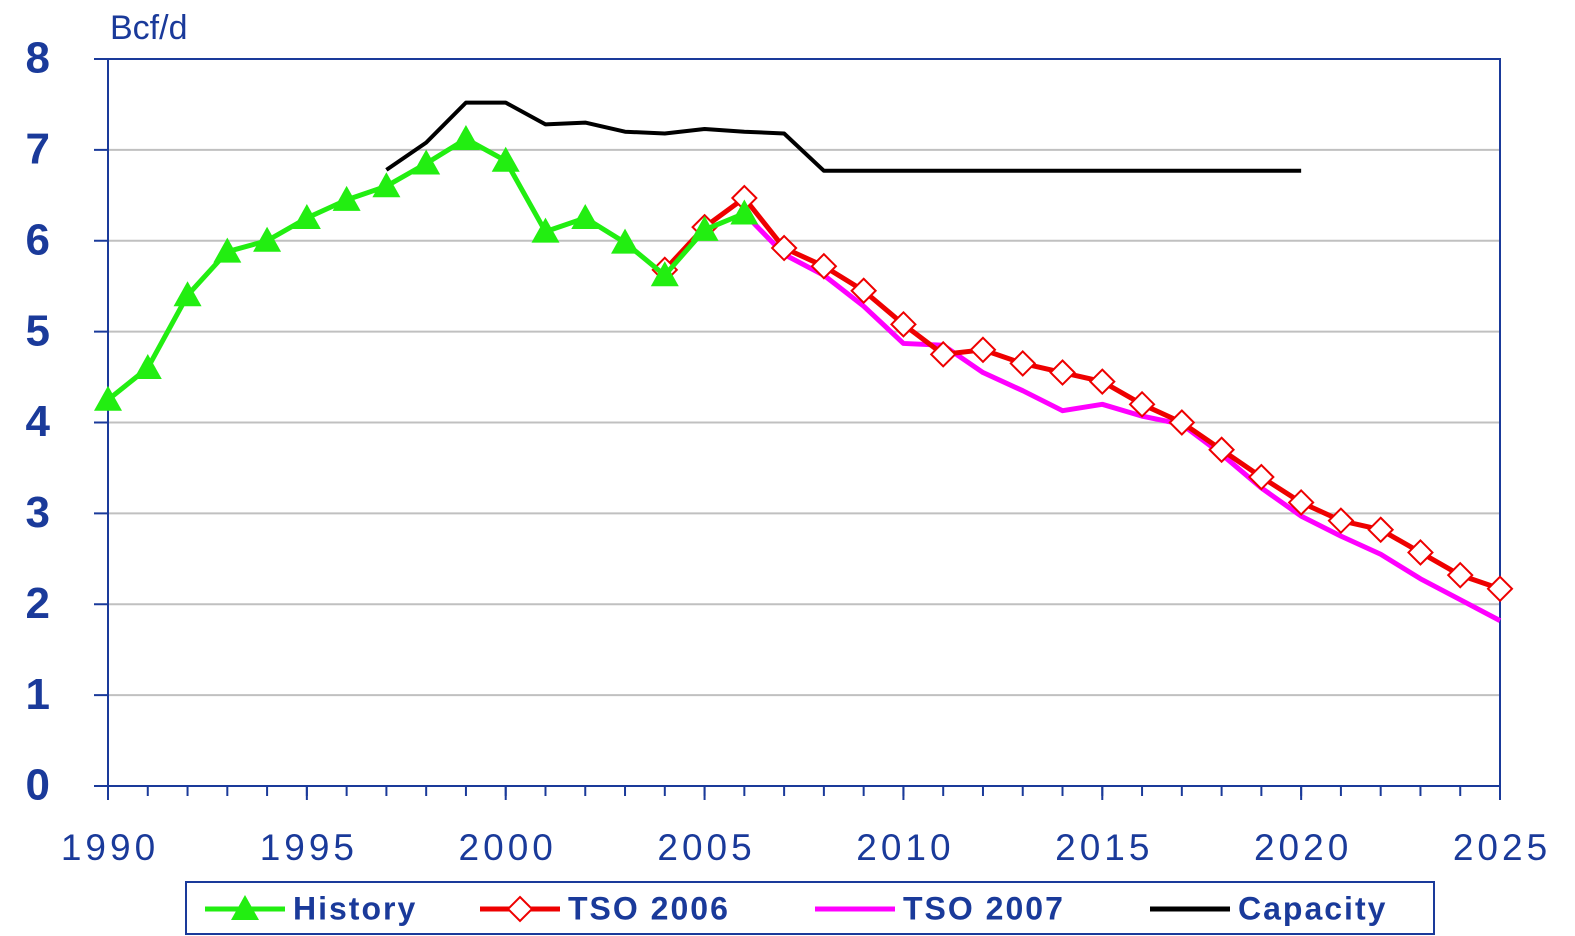  What do you see at coordinates (38, 330) in the screenshot?
I see `y-tick-label: 5` at bounding box center [38, 330].